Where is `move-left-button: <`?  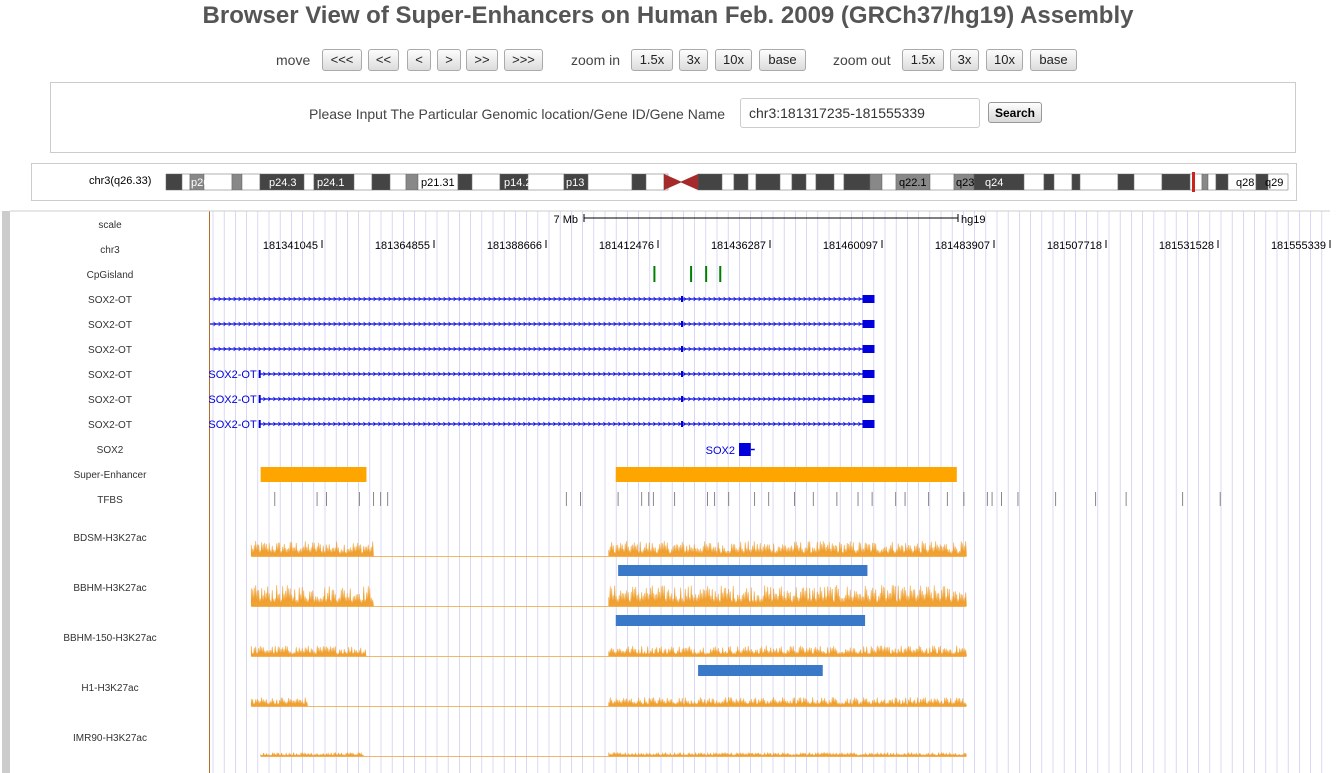 move-left-button: < is located at coordinates (419, 60).